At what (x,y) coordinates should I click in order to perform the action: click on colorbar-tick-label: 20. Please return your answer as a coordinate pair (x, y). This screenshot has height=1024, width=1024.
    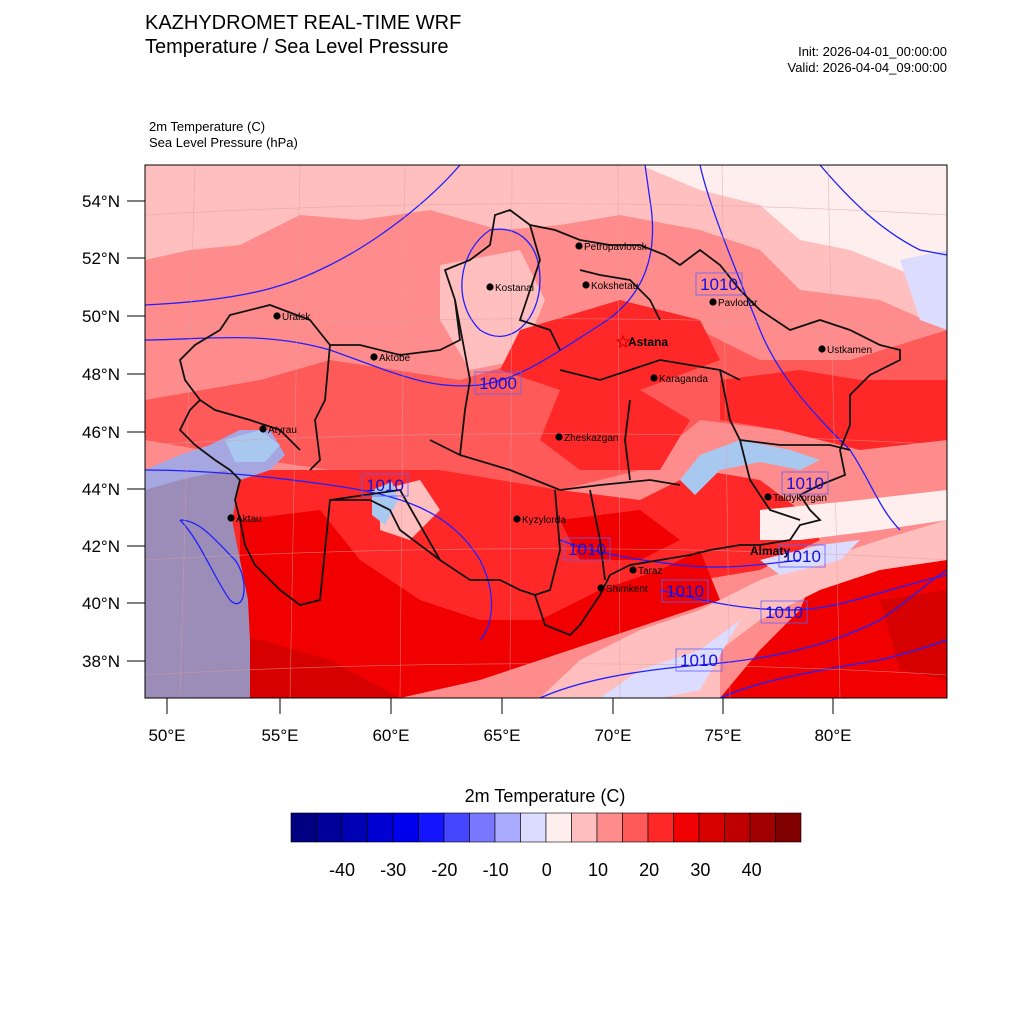
    Looking at the image, I should click on (649, 870).